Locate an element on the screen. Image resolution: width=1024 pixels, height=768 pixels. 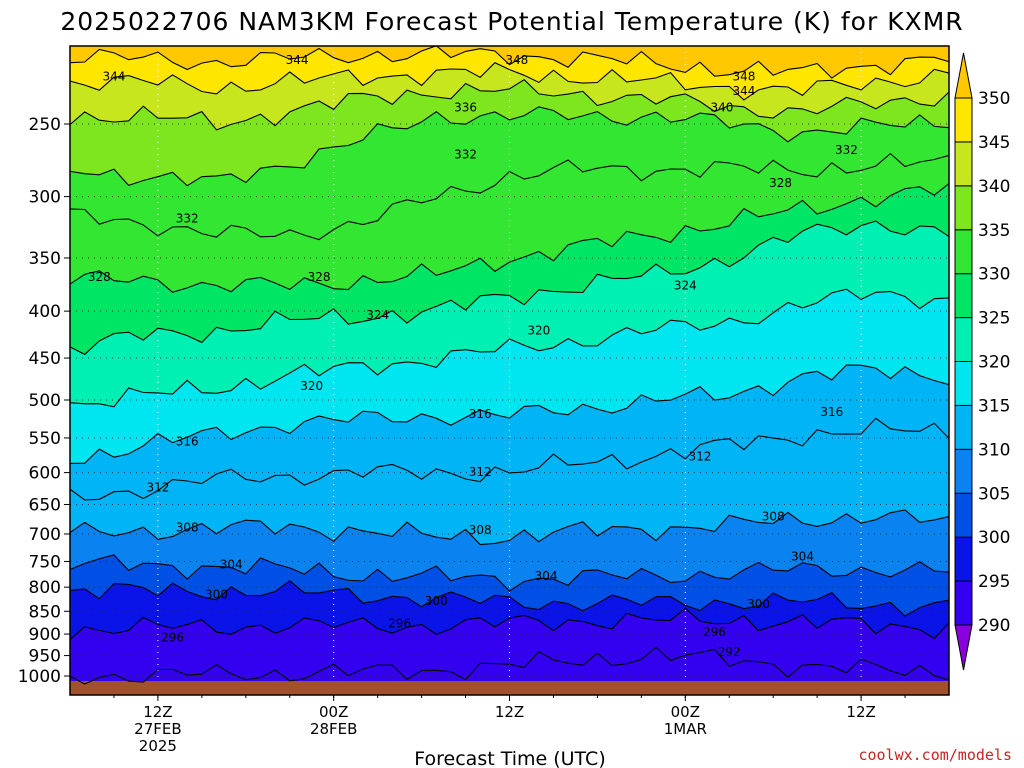
contour-label: 336 is located at coordinates (465, 108).